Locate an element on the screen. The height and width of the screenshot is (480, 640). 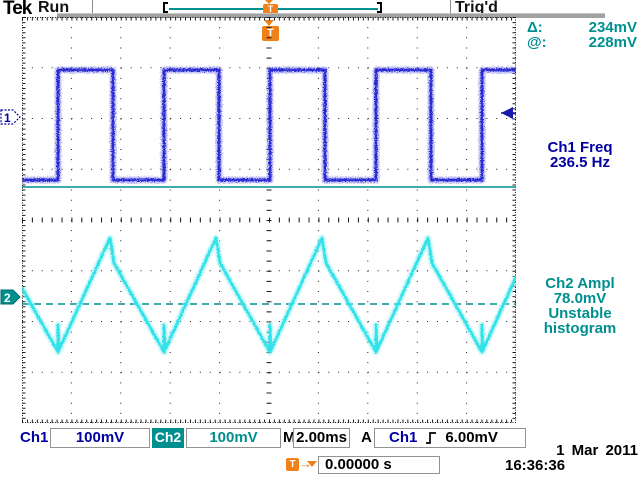
topbar-separator-band is located at coordinates (331, 15).